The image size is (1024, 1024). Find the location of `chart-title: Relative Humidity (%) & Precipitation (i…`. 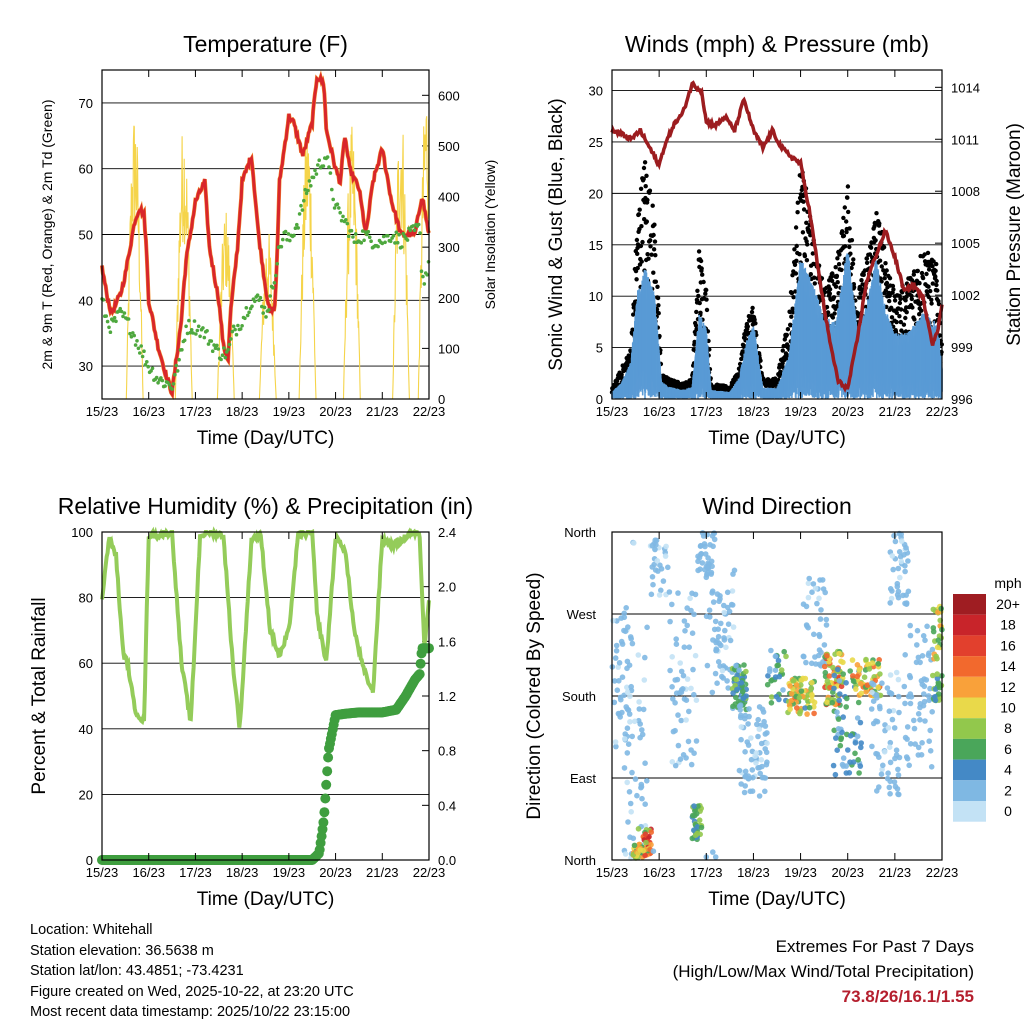

chart-title: Relative Humidity (%) & Precipitation (i… is located at coordinates (265, 506).